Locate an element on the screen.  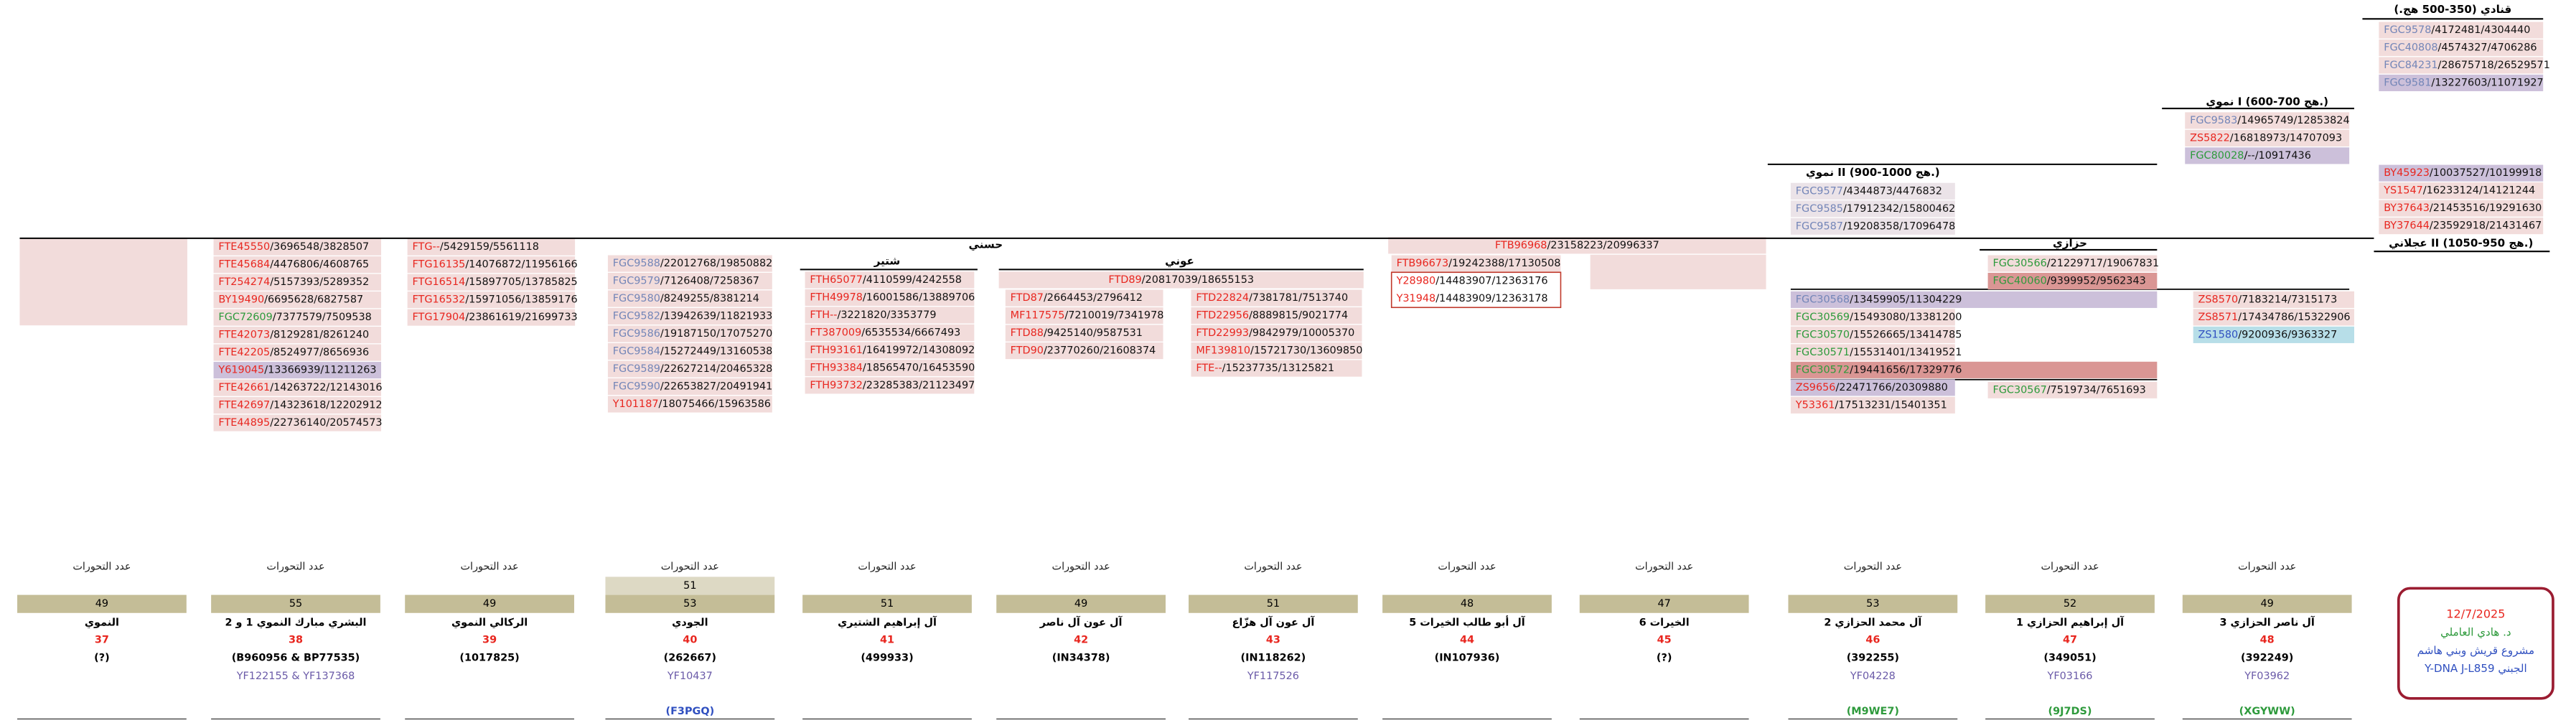
snp-position: /6535534/6667493 is located at coordinates (911, 332).